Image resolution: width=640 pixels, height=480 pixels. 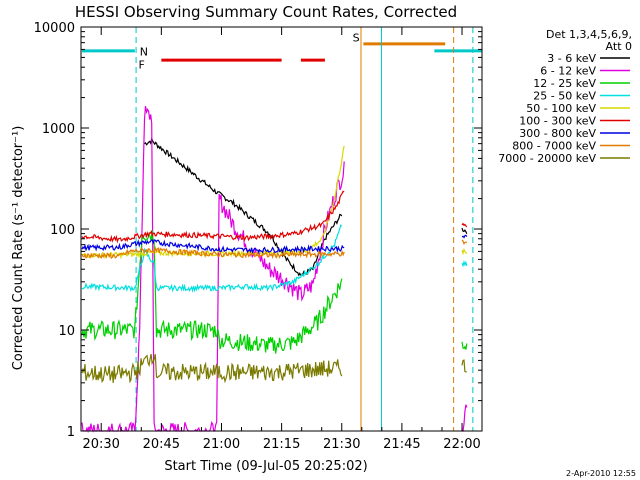 I want to click on legend-entry-label: 50 - 100 keV, so click(x=561, y=108).